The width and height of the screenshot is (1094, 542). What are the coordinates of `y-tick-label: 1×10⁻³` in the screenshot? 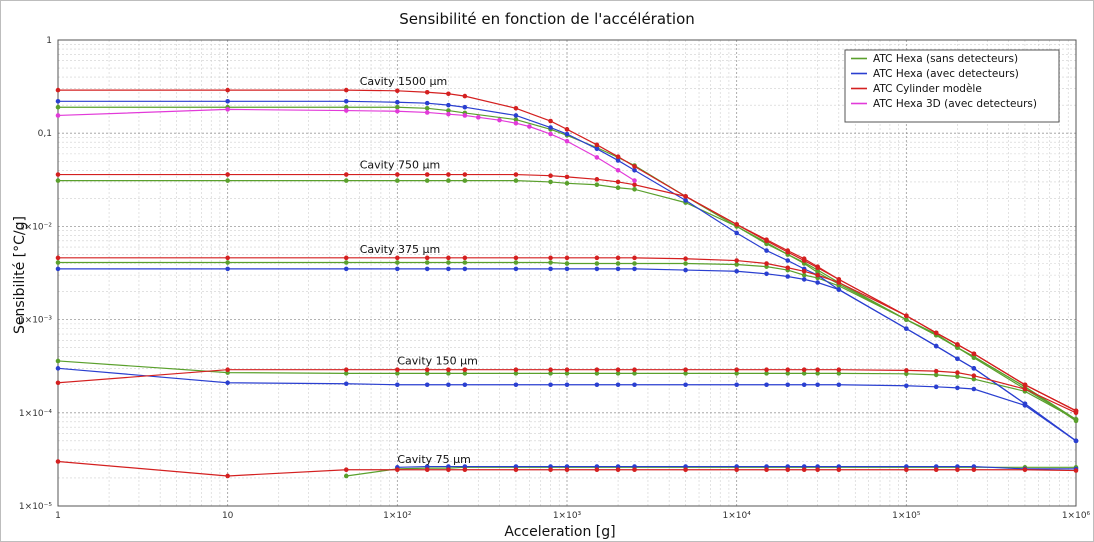 It's located at (35, 321).